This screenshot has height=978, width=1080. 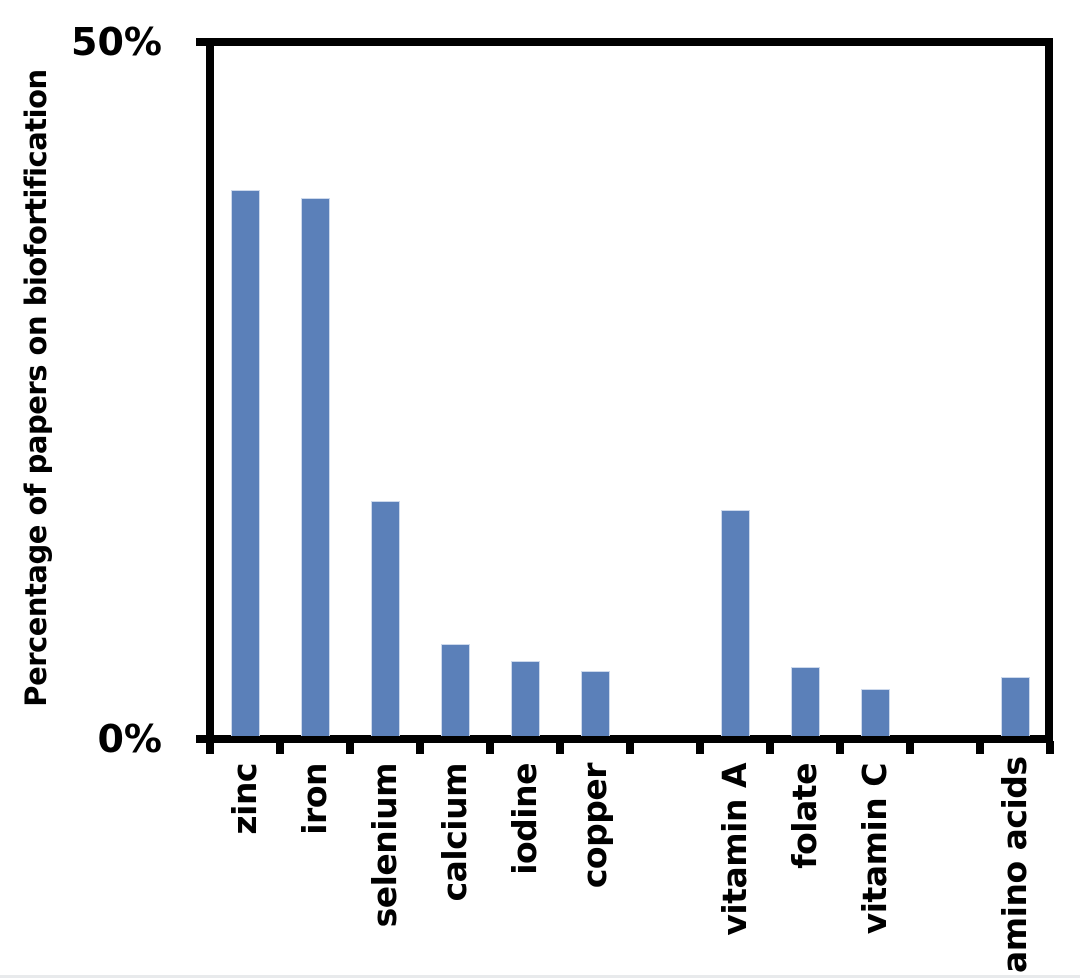 What do you see at coordinates (525, 698) in the screenshot?
I see `bar-iodine` at bounding box center [525, 698].